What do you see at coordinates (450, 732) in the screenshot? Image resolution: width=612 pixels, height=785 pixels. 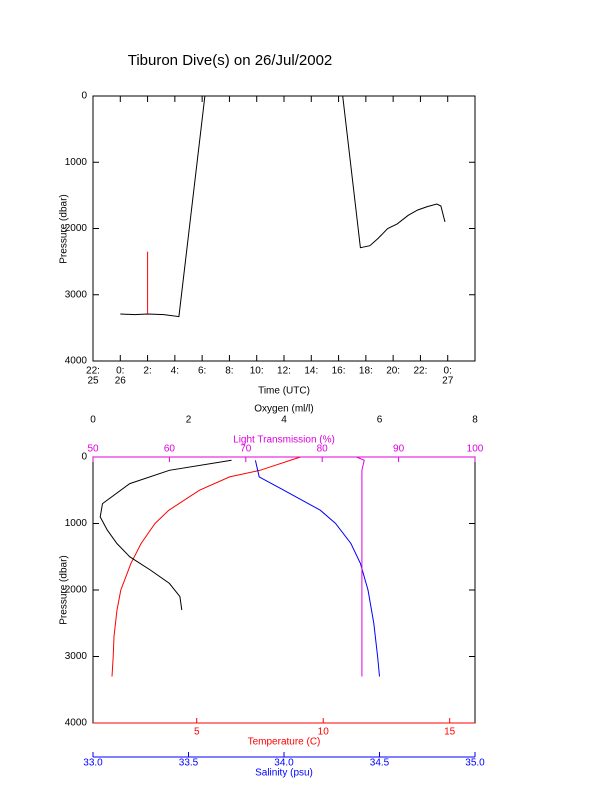 I see `x-tick-label: 15` at bounding box center [450, 732].